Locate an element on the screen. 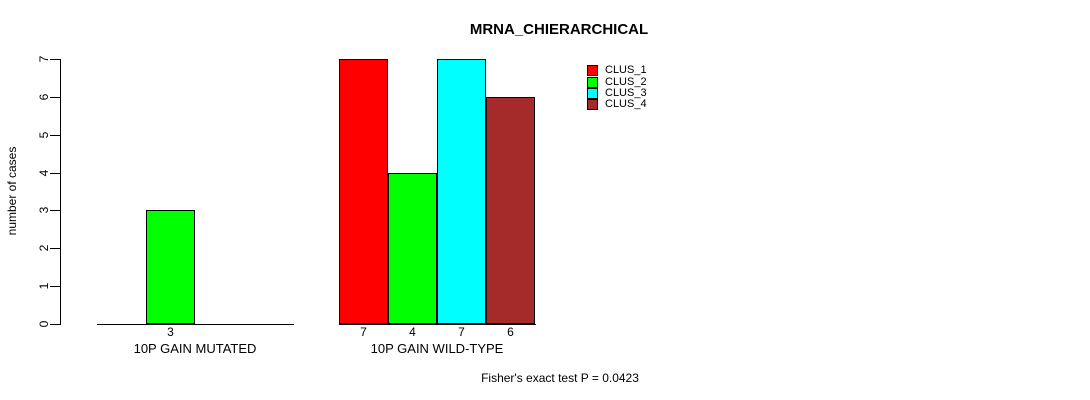  y-tick-label: 3 is located at coordinates (44, 210).